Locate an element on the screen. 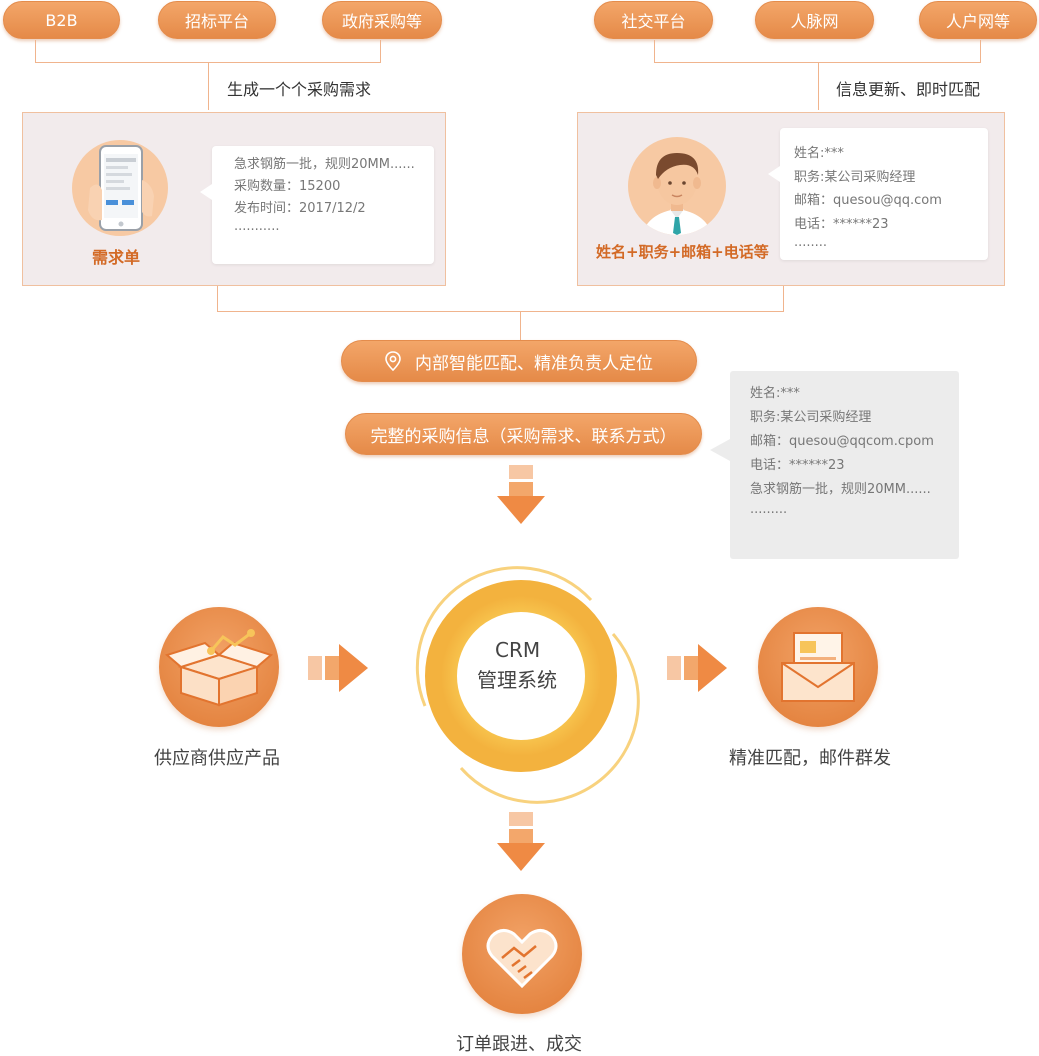 The width and height of the screenshot is (1039, 1056). match-pill-text: 内部智能匹配、精准负责人定位 is located at coordinates (534, 363).